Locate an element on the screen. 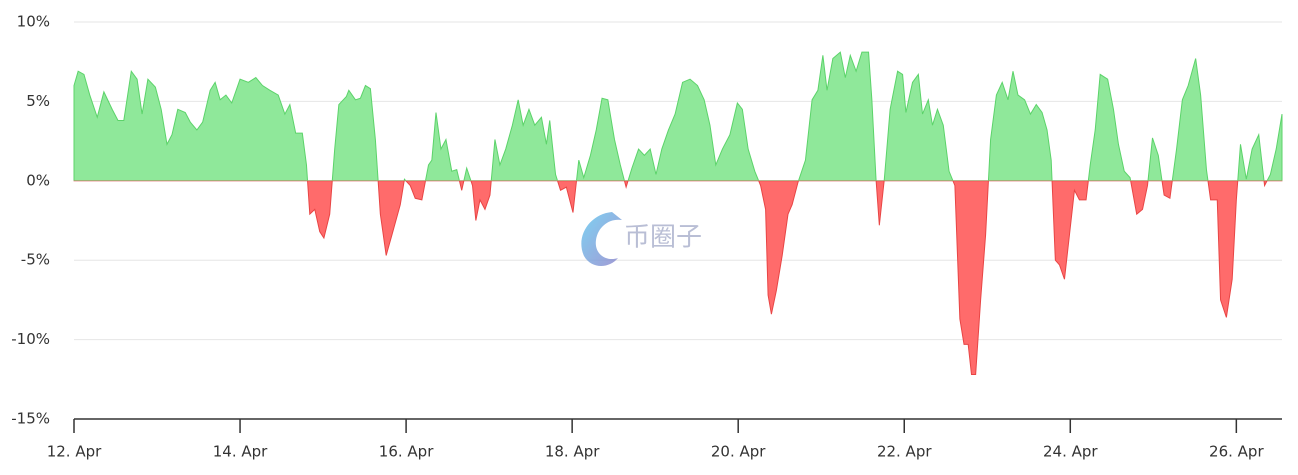 This screenshot has height=475, width=1298. x-tick-label: 18. Apr is located at coordinates (572, 452).